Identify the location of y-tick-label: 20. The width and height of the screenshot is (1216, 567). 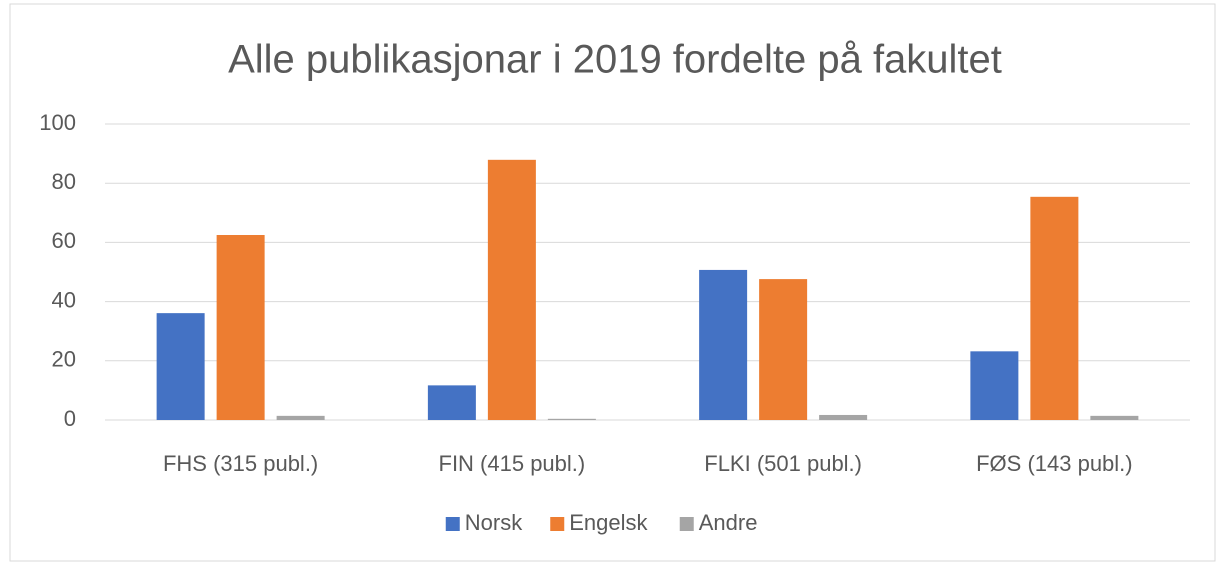
(64, 359).